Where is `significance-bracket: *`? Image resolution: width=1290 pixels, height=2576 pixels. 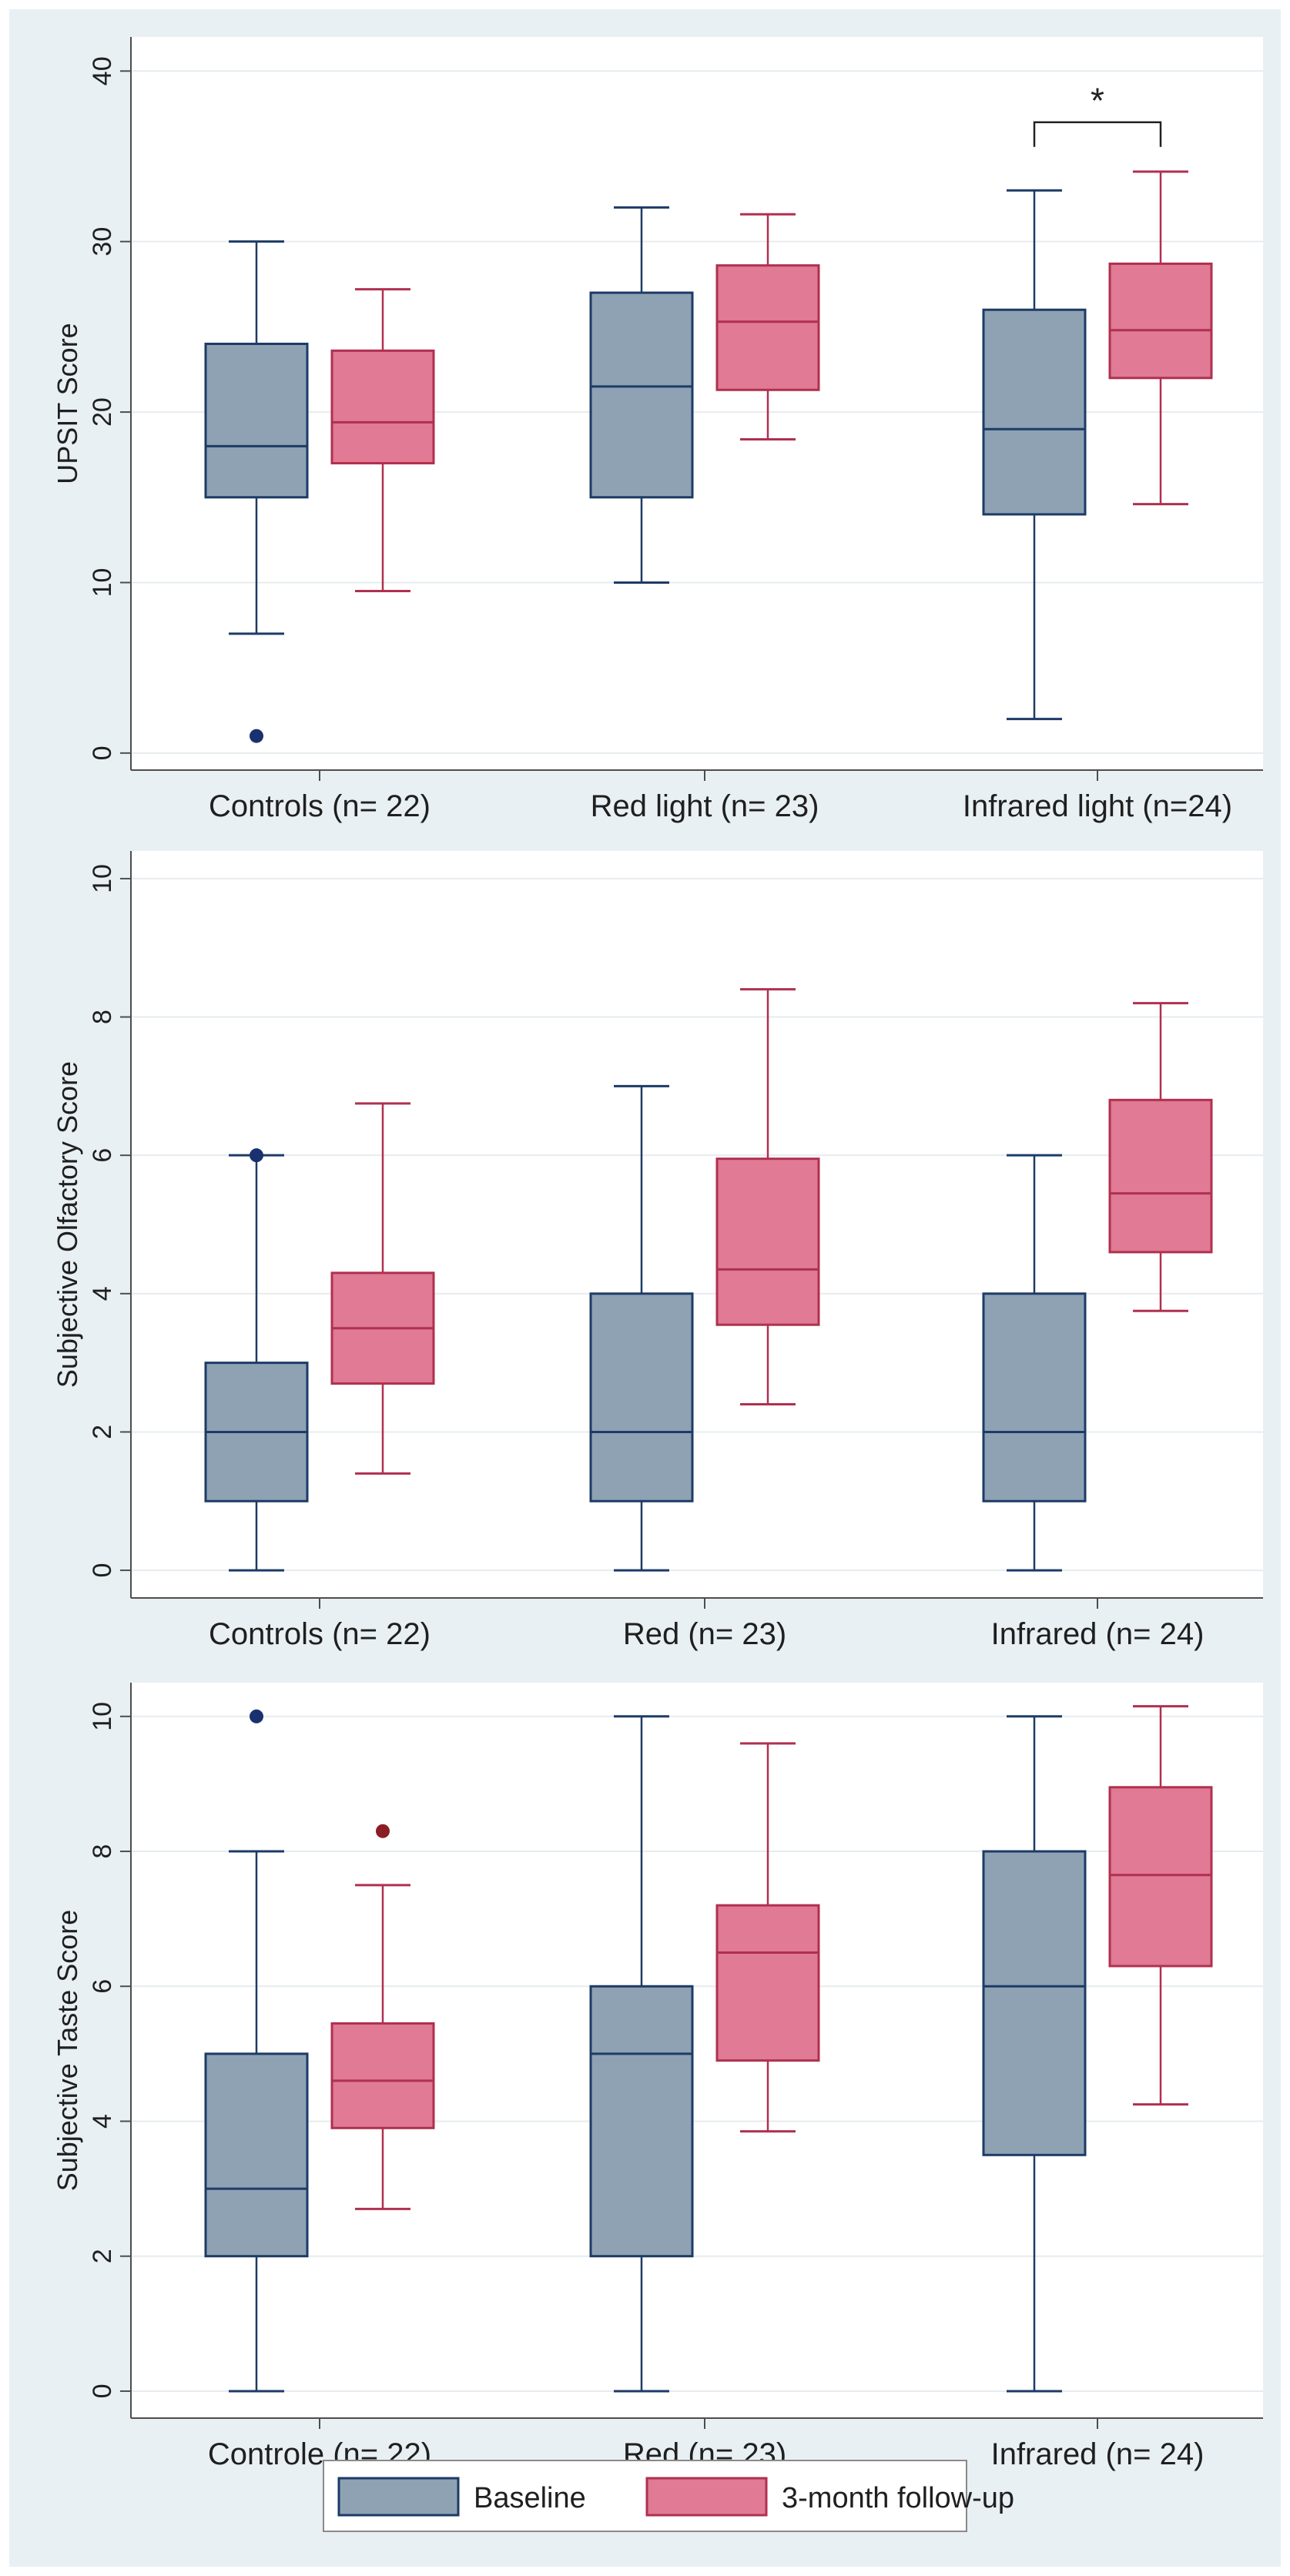
significance-bracket: * is located at coordinates (1097, 114).